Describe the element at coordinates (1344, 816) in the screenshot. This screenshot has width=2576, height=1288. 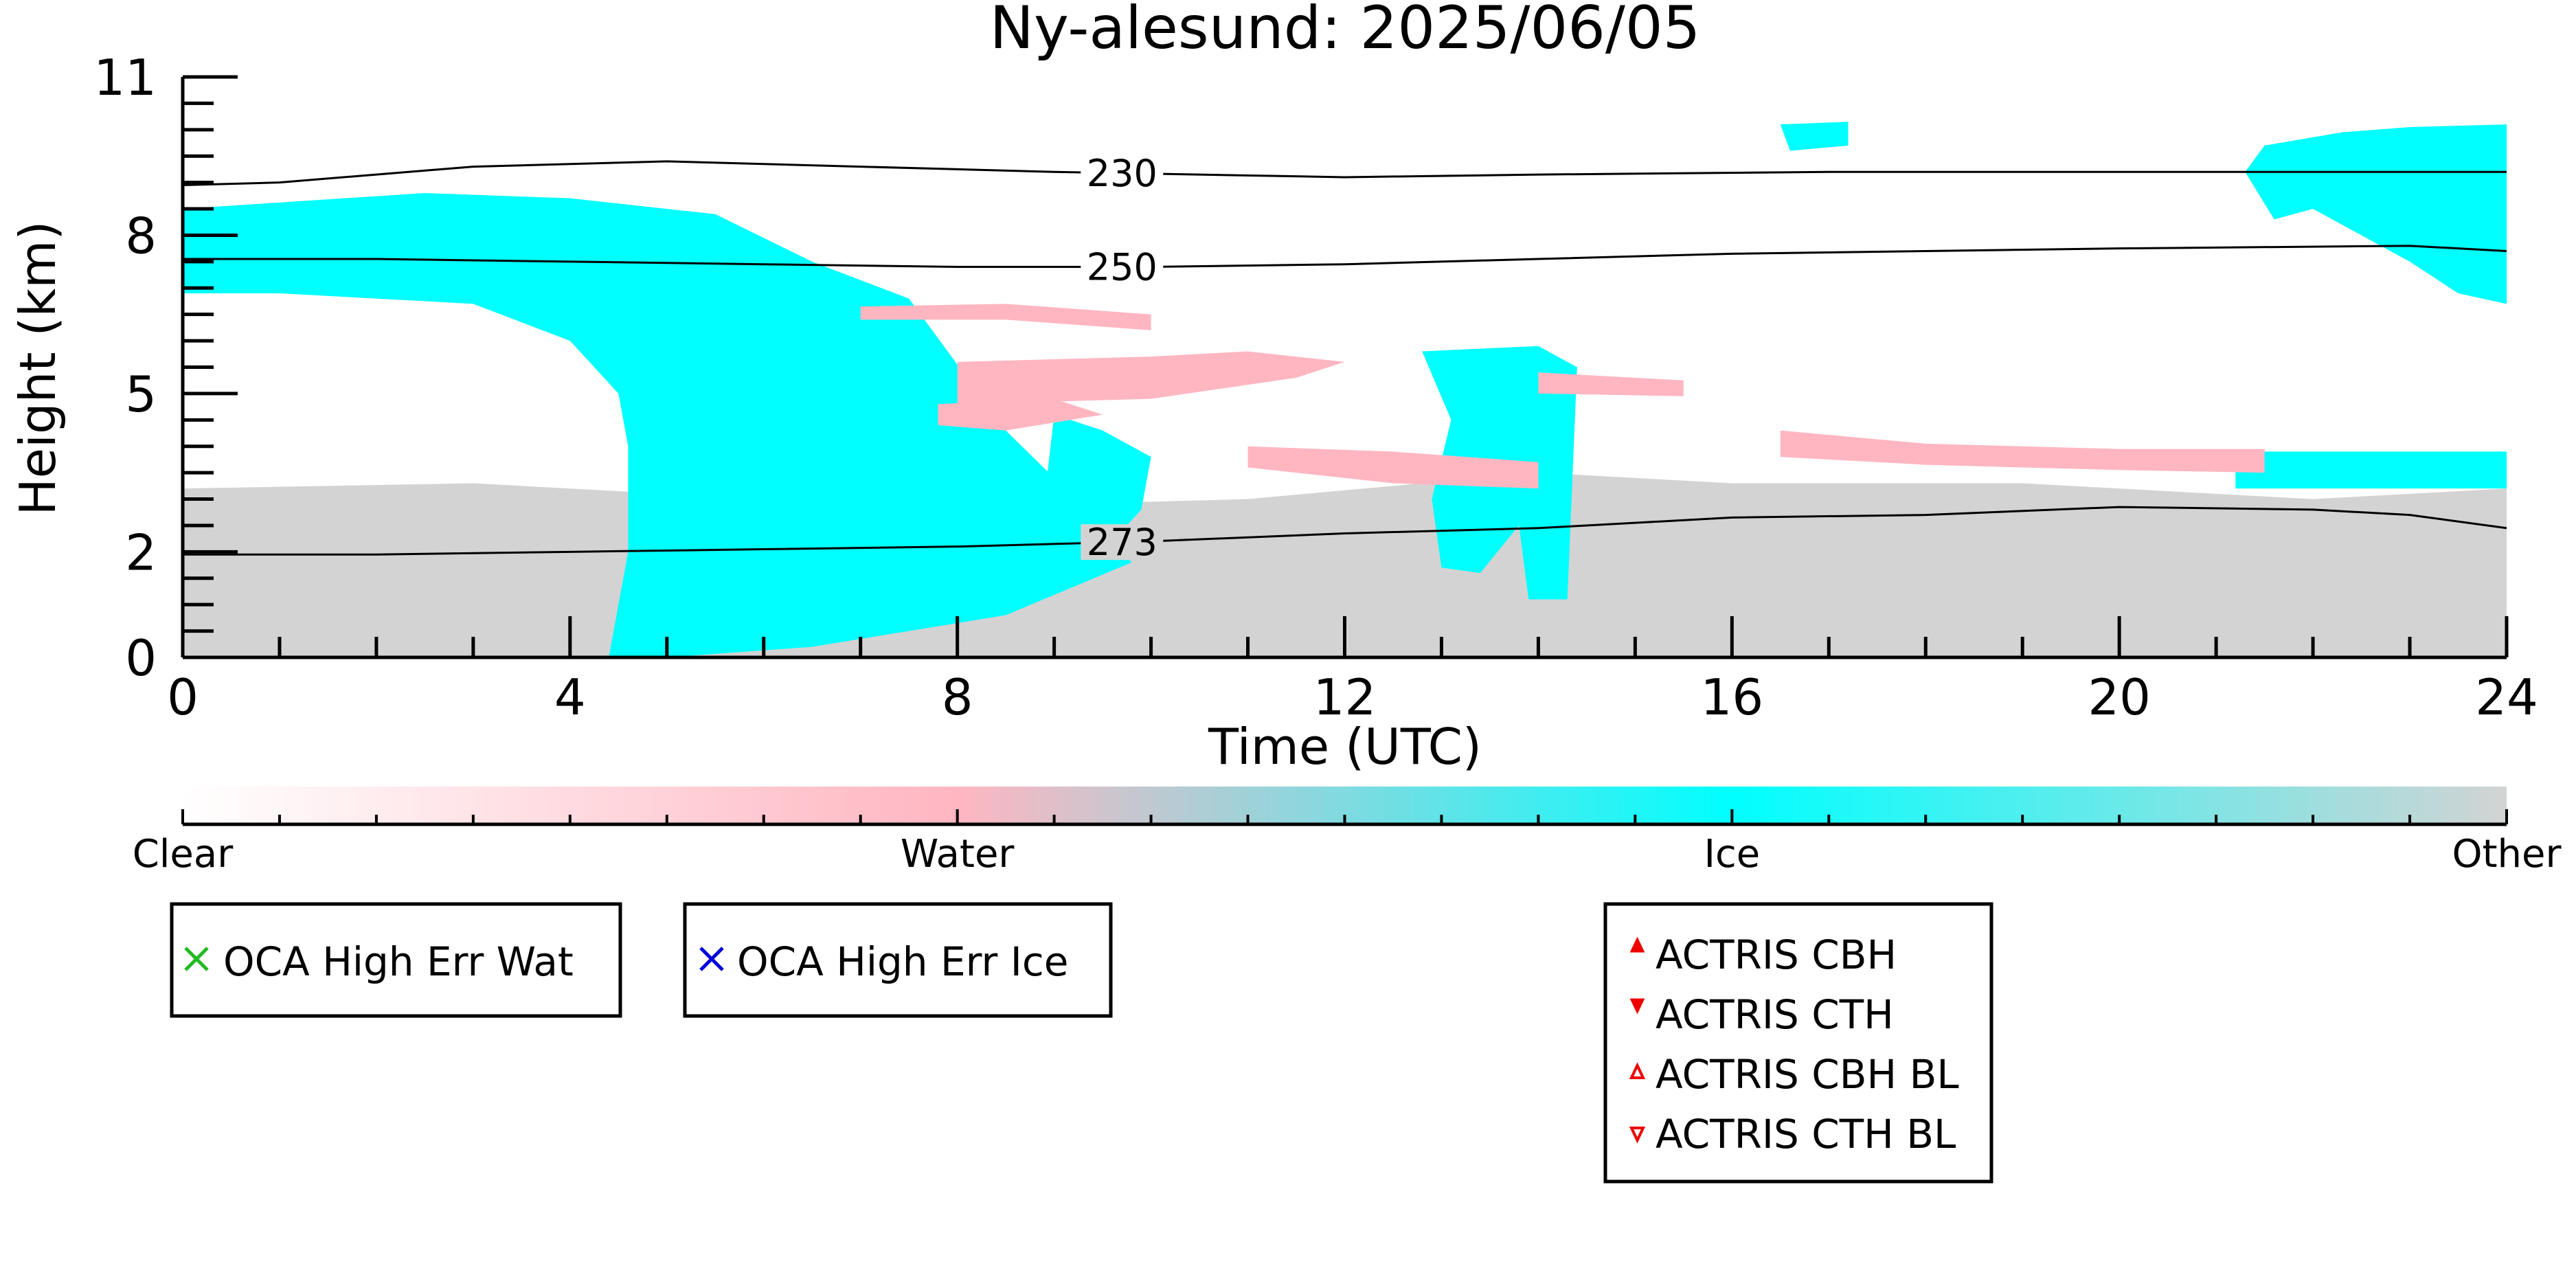
I see `colorbar-ticks` at that location.